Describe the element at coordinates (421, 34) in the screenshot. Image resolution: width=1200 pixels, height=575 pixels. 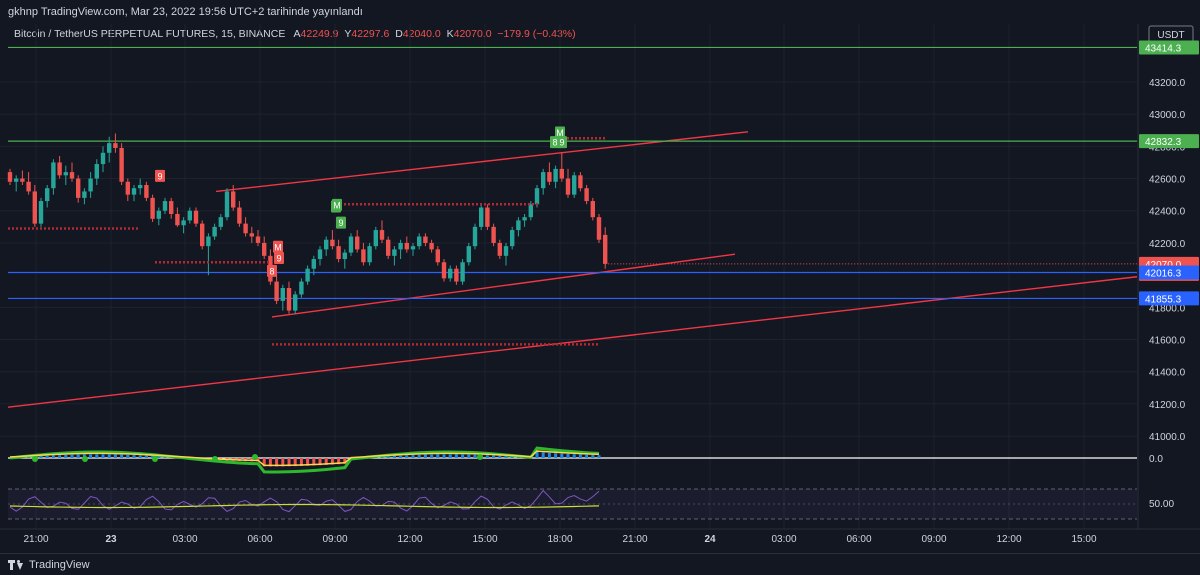
I see `ohlc-low-value: 42040.0` at that location.